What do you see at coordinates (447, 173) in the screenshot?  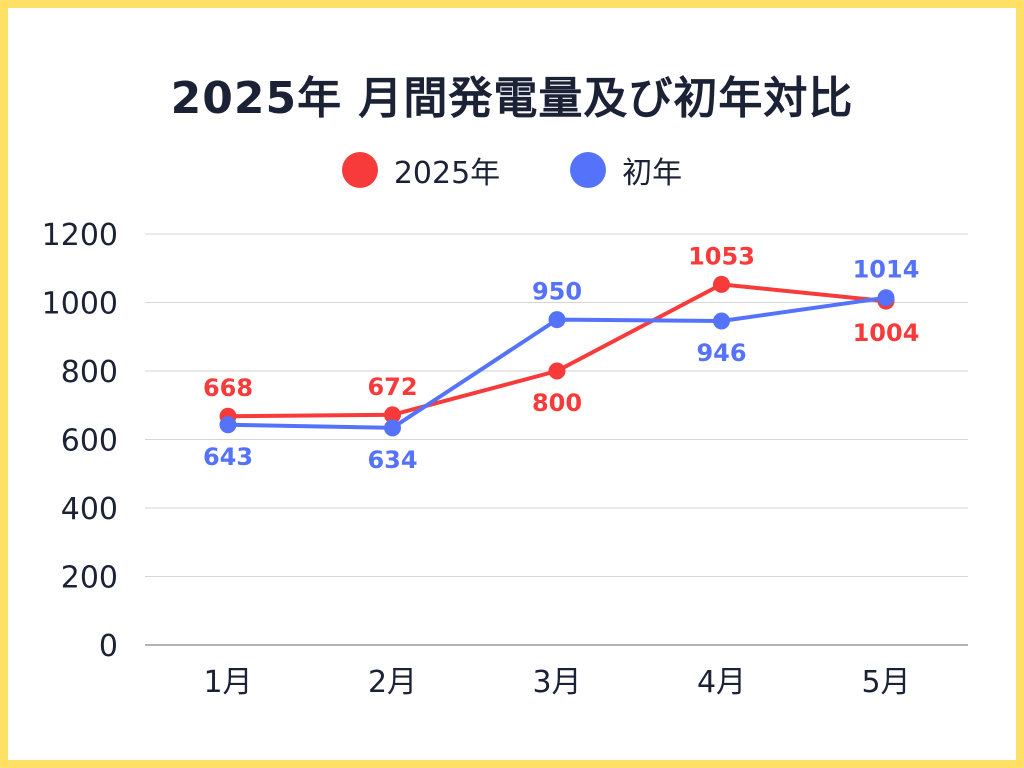 I see `legend-label-2025: 2025年` at bounding box center [447, 173].